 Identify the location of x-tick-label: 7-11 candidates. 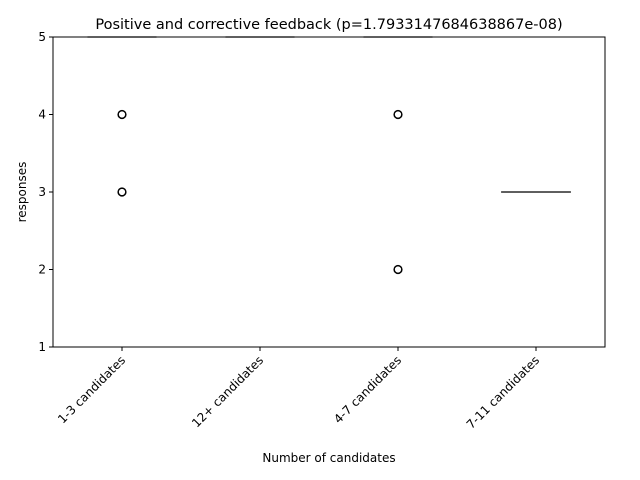
(503, 392).